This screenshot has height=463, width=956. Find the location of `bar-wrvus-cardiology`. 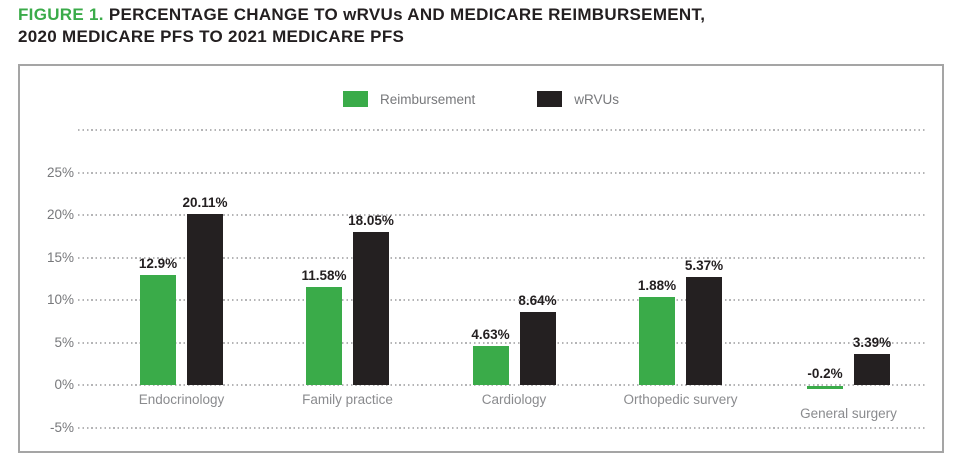

bar-wrvus-cardiology is located at coordinates (537, 348).